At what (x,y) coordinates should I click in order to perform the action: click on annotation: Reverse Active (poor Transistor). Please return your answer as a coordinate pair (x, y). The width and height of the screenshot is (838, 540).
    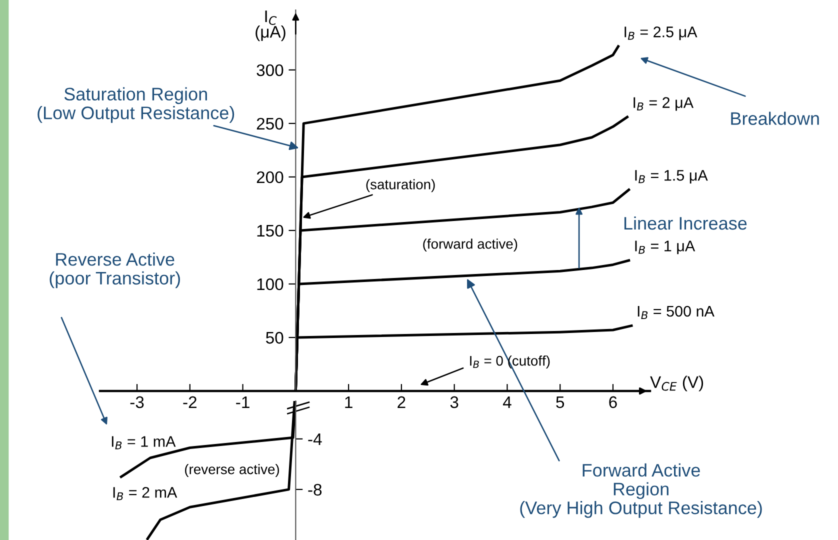
    Looking at the image, I should click on (115, 270).